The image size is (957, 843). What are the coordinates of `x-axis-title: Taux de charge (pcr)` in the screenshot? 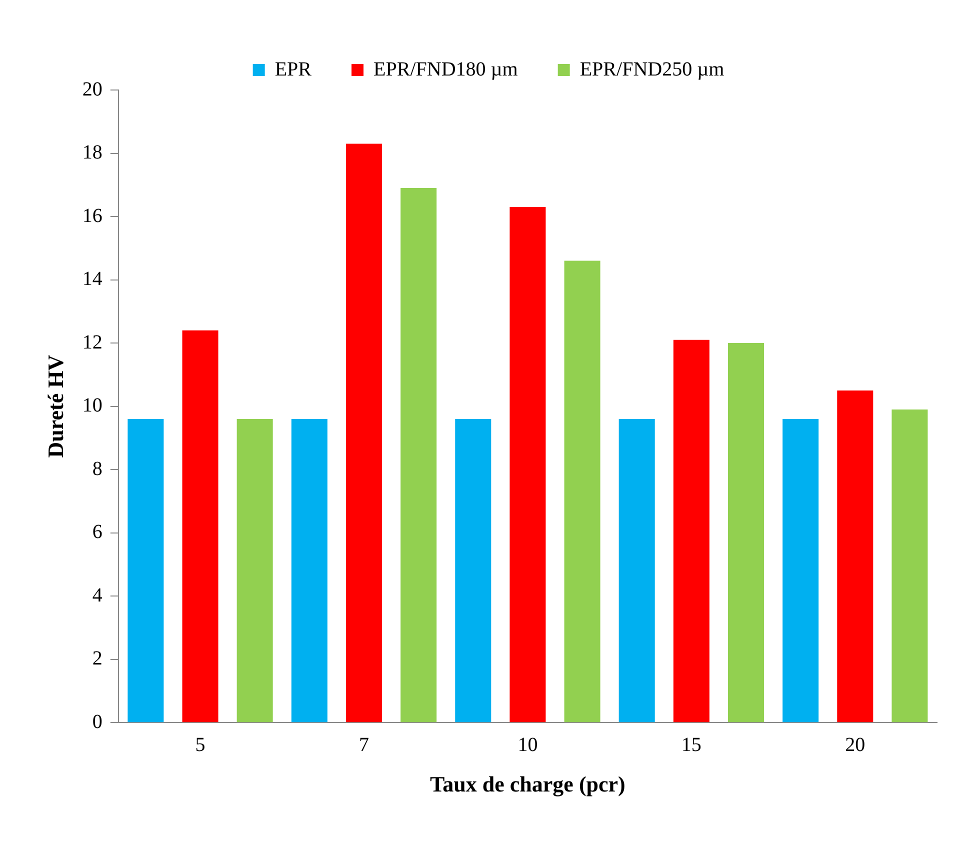 It's located at (528, 783).